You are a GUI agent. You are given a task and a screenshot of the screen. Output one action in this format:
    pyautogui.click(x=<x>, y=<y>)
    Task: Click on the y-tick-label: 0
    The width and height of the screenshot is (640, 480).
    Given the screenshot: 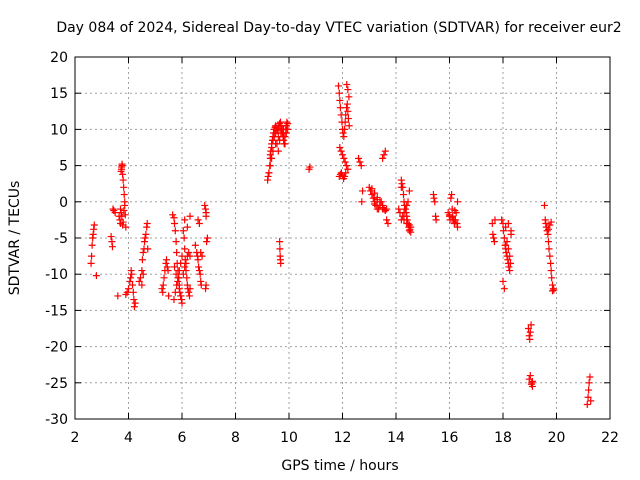 What is the action you would take?
    pyautogui.click(x=63, y=203)
    